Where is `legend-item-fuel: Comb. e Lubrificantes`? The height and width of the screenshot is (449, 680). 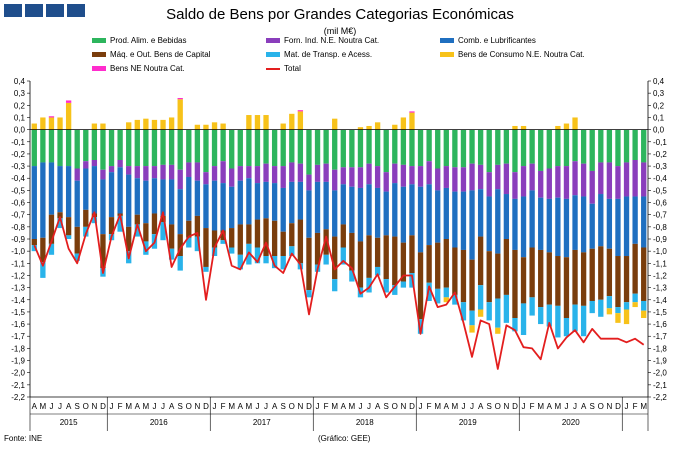
legend-item-fuel: Comb. e Lubrificantes is located at coordinates (488, 40).